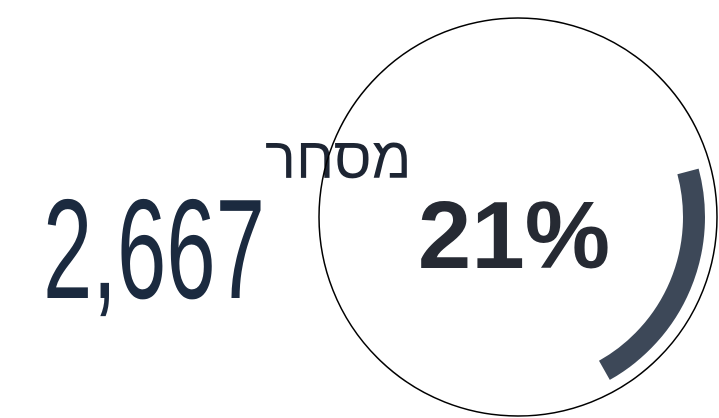 The image size is (719, 418). I want to click on stat-value: 2,667, so click(154, 249).